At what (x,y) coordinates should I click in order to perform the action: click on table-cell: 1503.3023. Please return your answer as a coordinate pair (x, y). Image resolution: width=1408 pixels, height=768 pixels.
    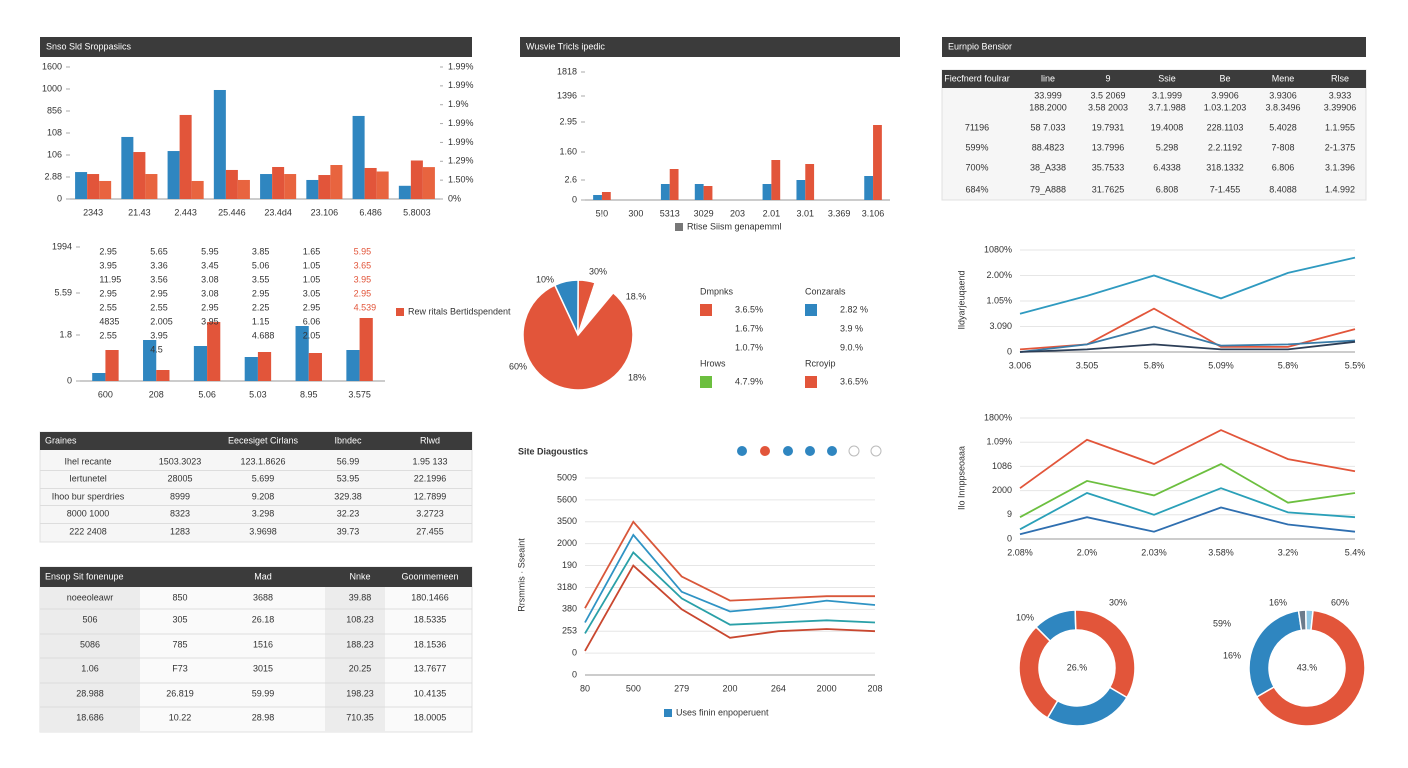
    Looking at the image, I should click on (180, 461).